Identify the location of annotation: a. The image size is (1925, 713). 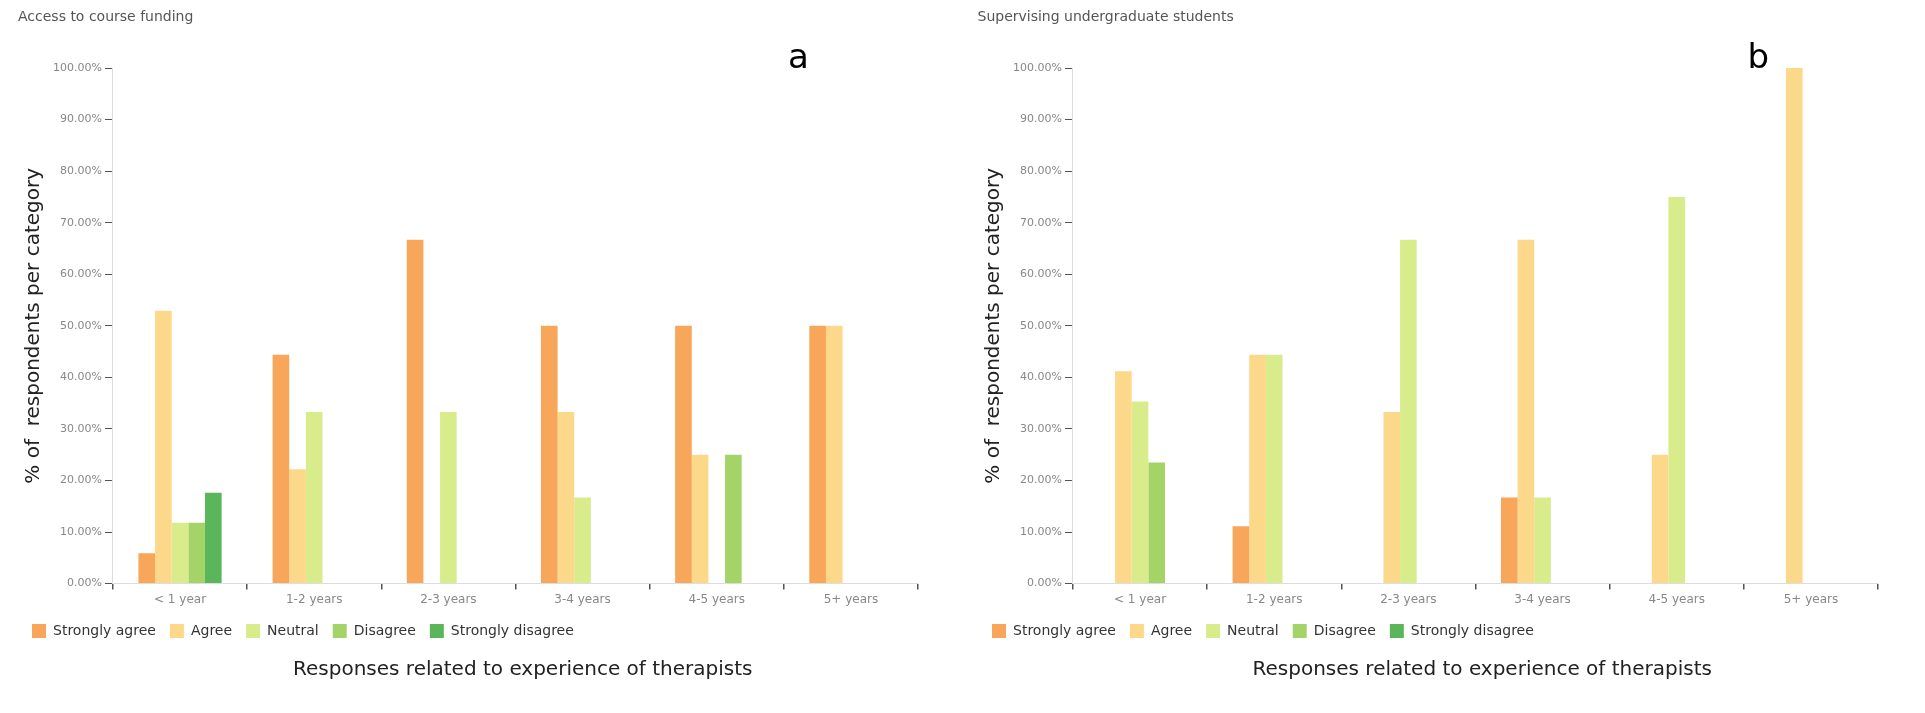
(798, 56).